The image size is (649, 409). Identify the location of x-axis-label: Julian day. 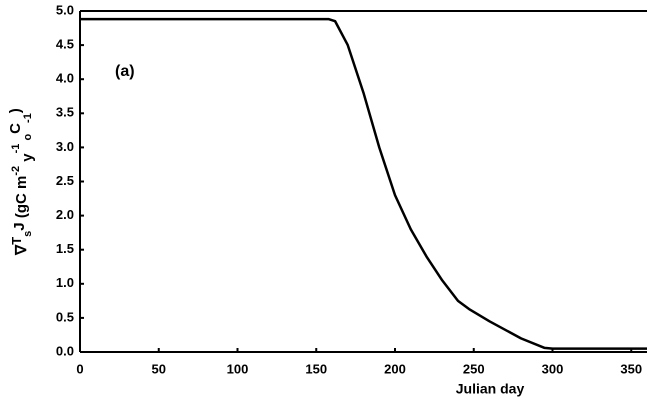
(490, 389).